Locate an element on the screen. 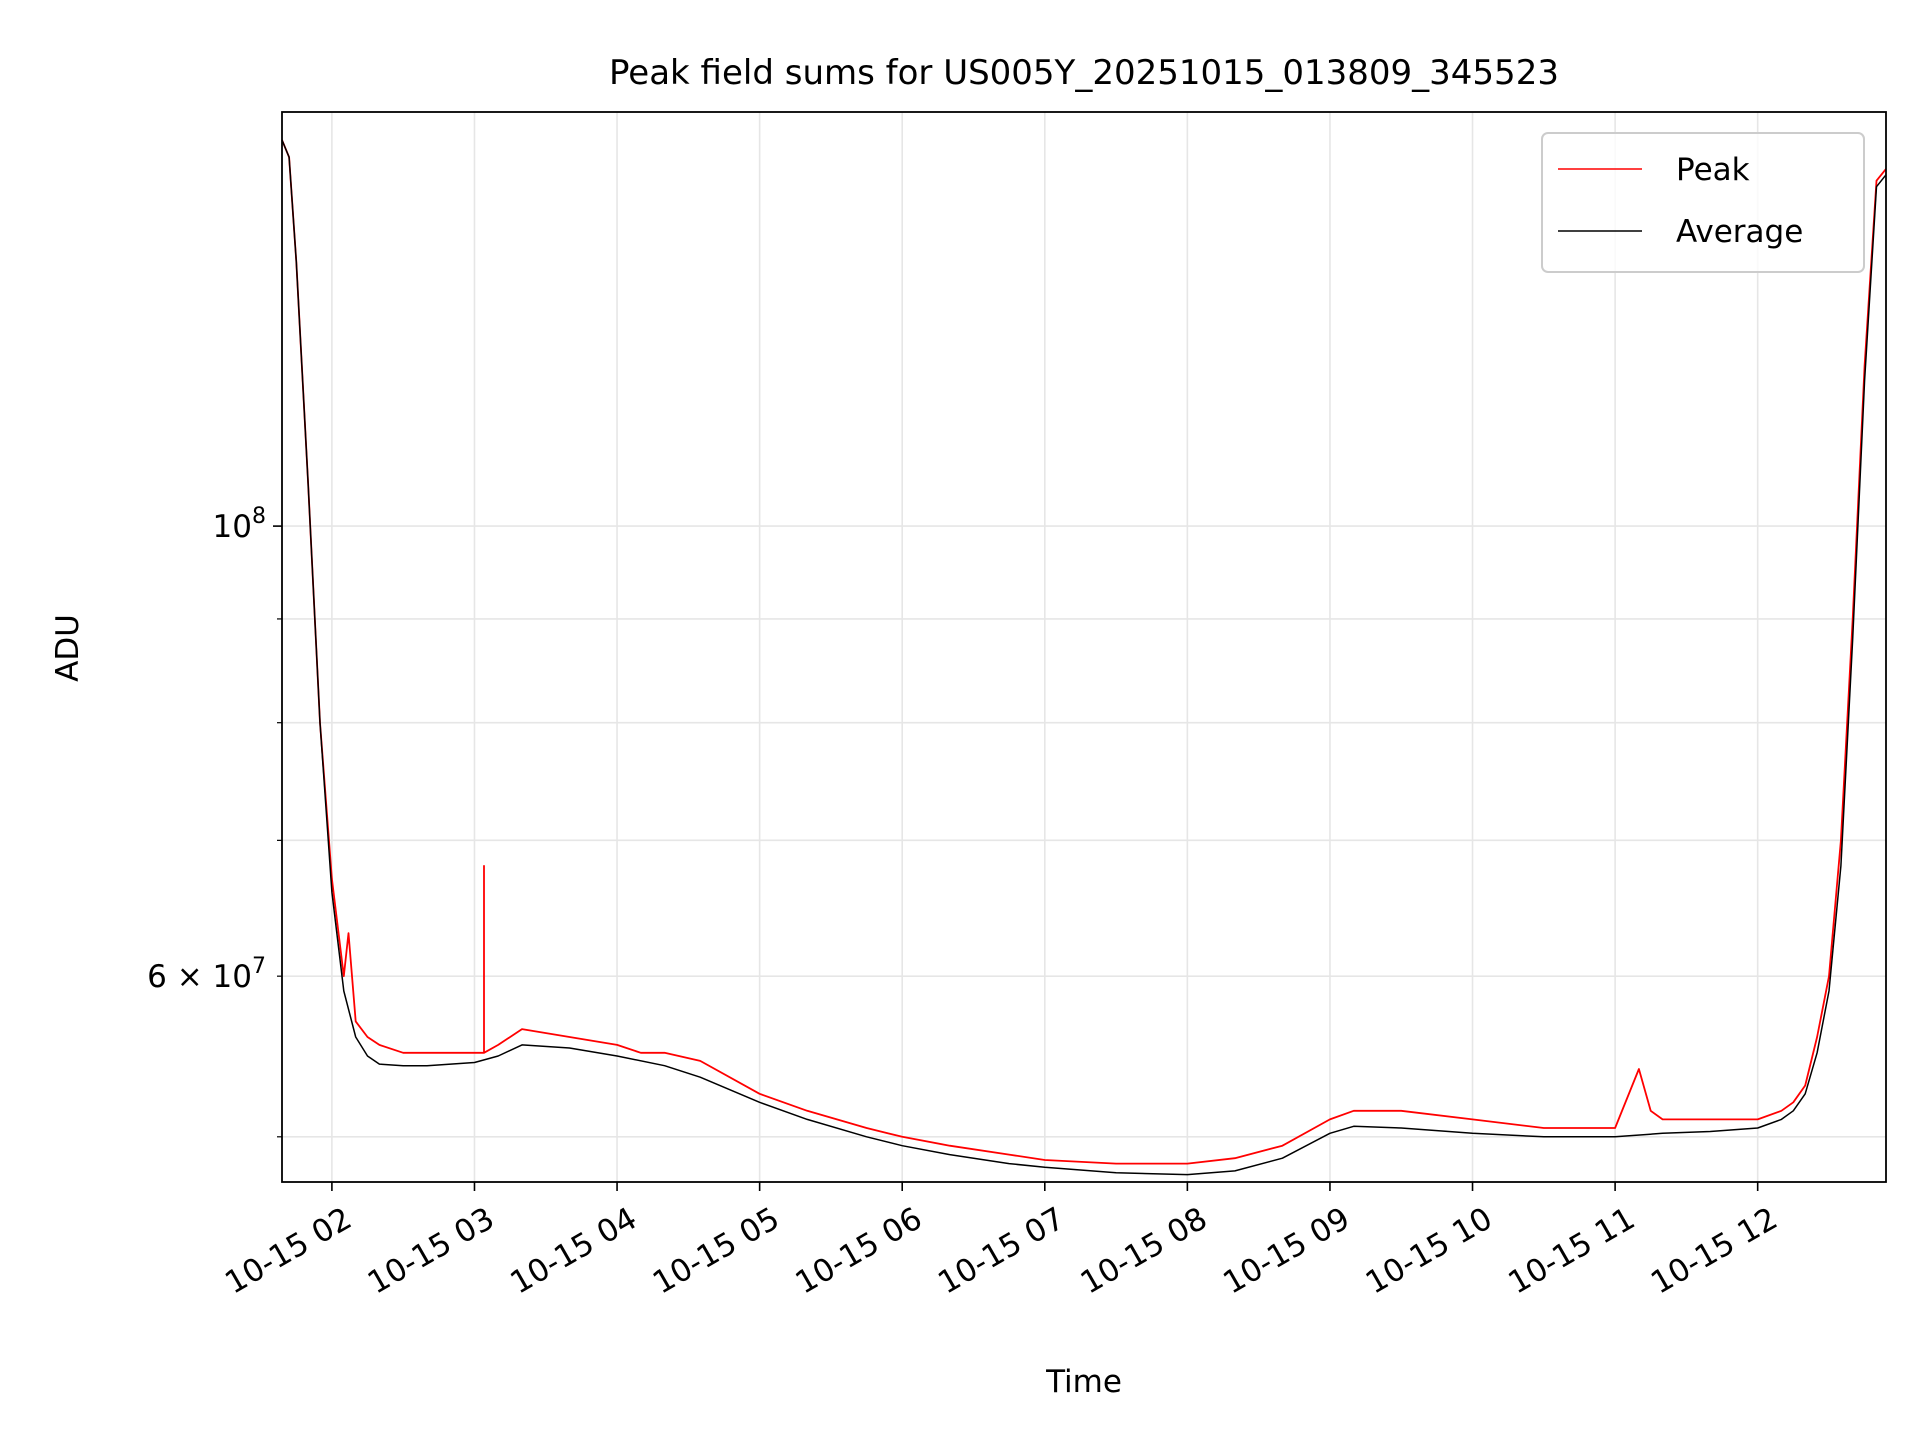 This screenshot has width=1920, height=1444. x-tick-label: 10-15 09 is located at coordinates (1286, 1251).